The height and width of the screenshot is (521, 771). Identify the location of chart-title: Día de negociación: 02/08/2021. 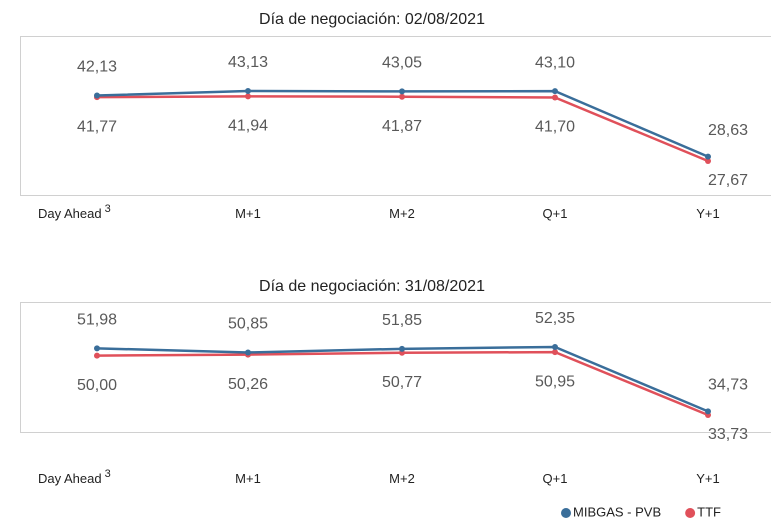
(372, 19).